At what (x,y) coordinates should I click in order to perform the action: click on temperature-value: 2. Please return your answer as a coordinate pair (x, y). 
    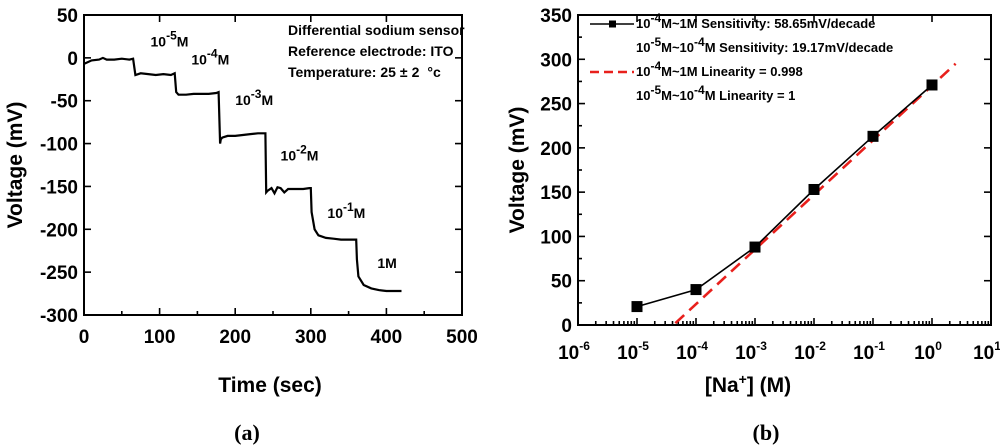
    Looking at the image, I should click on (416, 72).